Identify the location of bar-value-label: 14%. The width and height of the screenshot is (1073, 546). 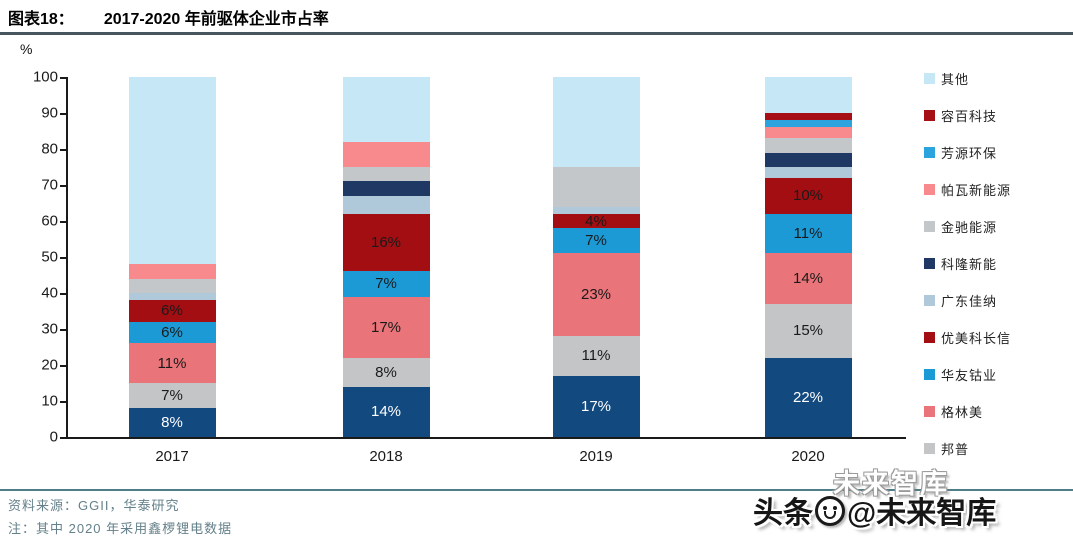
(808, 279).